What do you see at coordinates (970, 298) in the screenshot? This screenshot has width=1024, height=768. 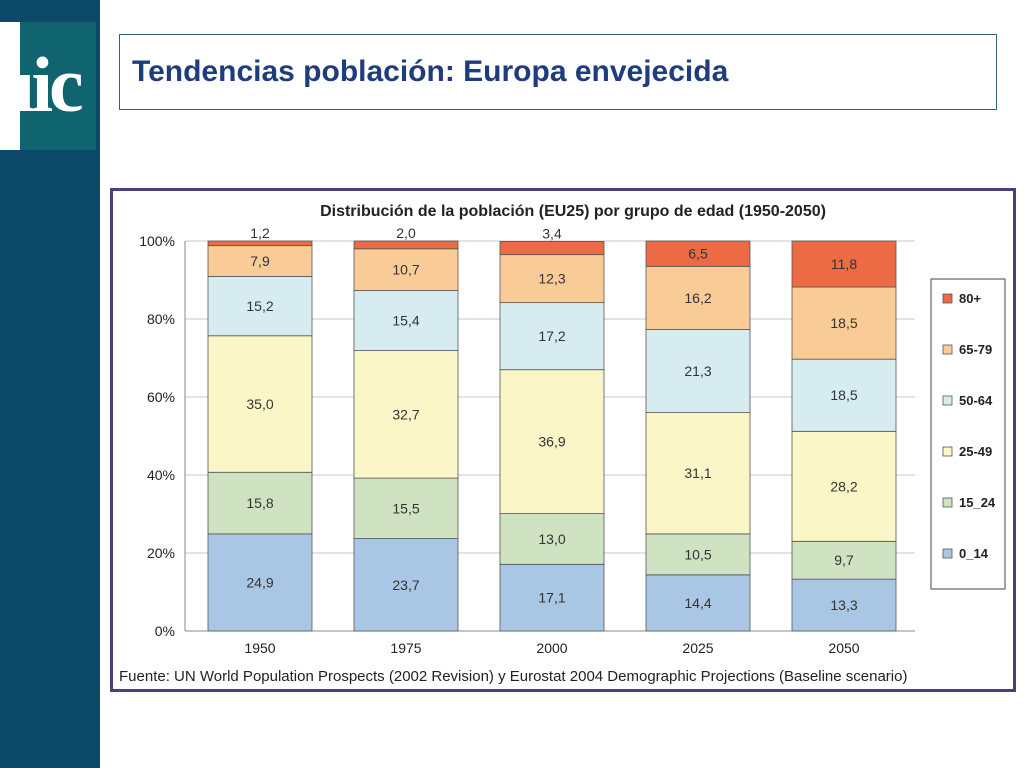 I see `legend-label: 80+` at bounding box center [970, 298].